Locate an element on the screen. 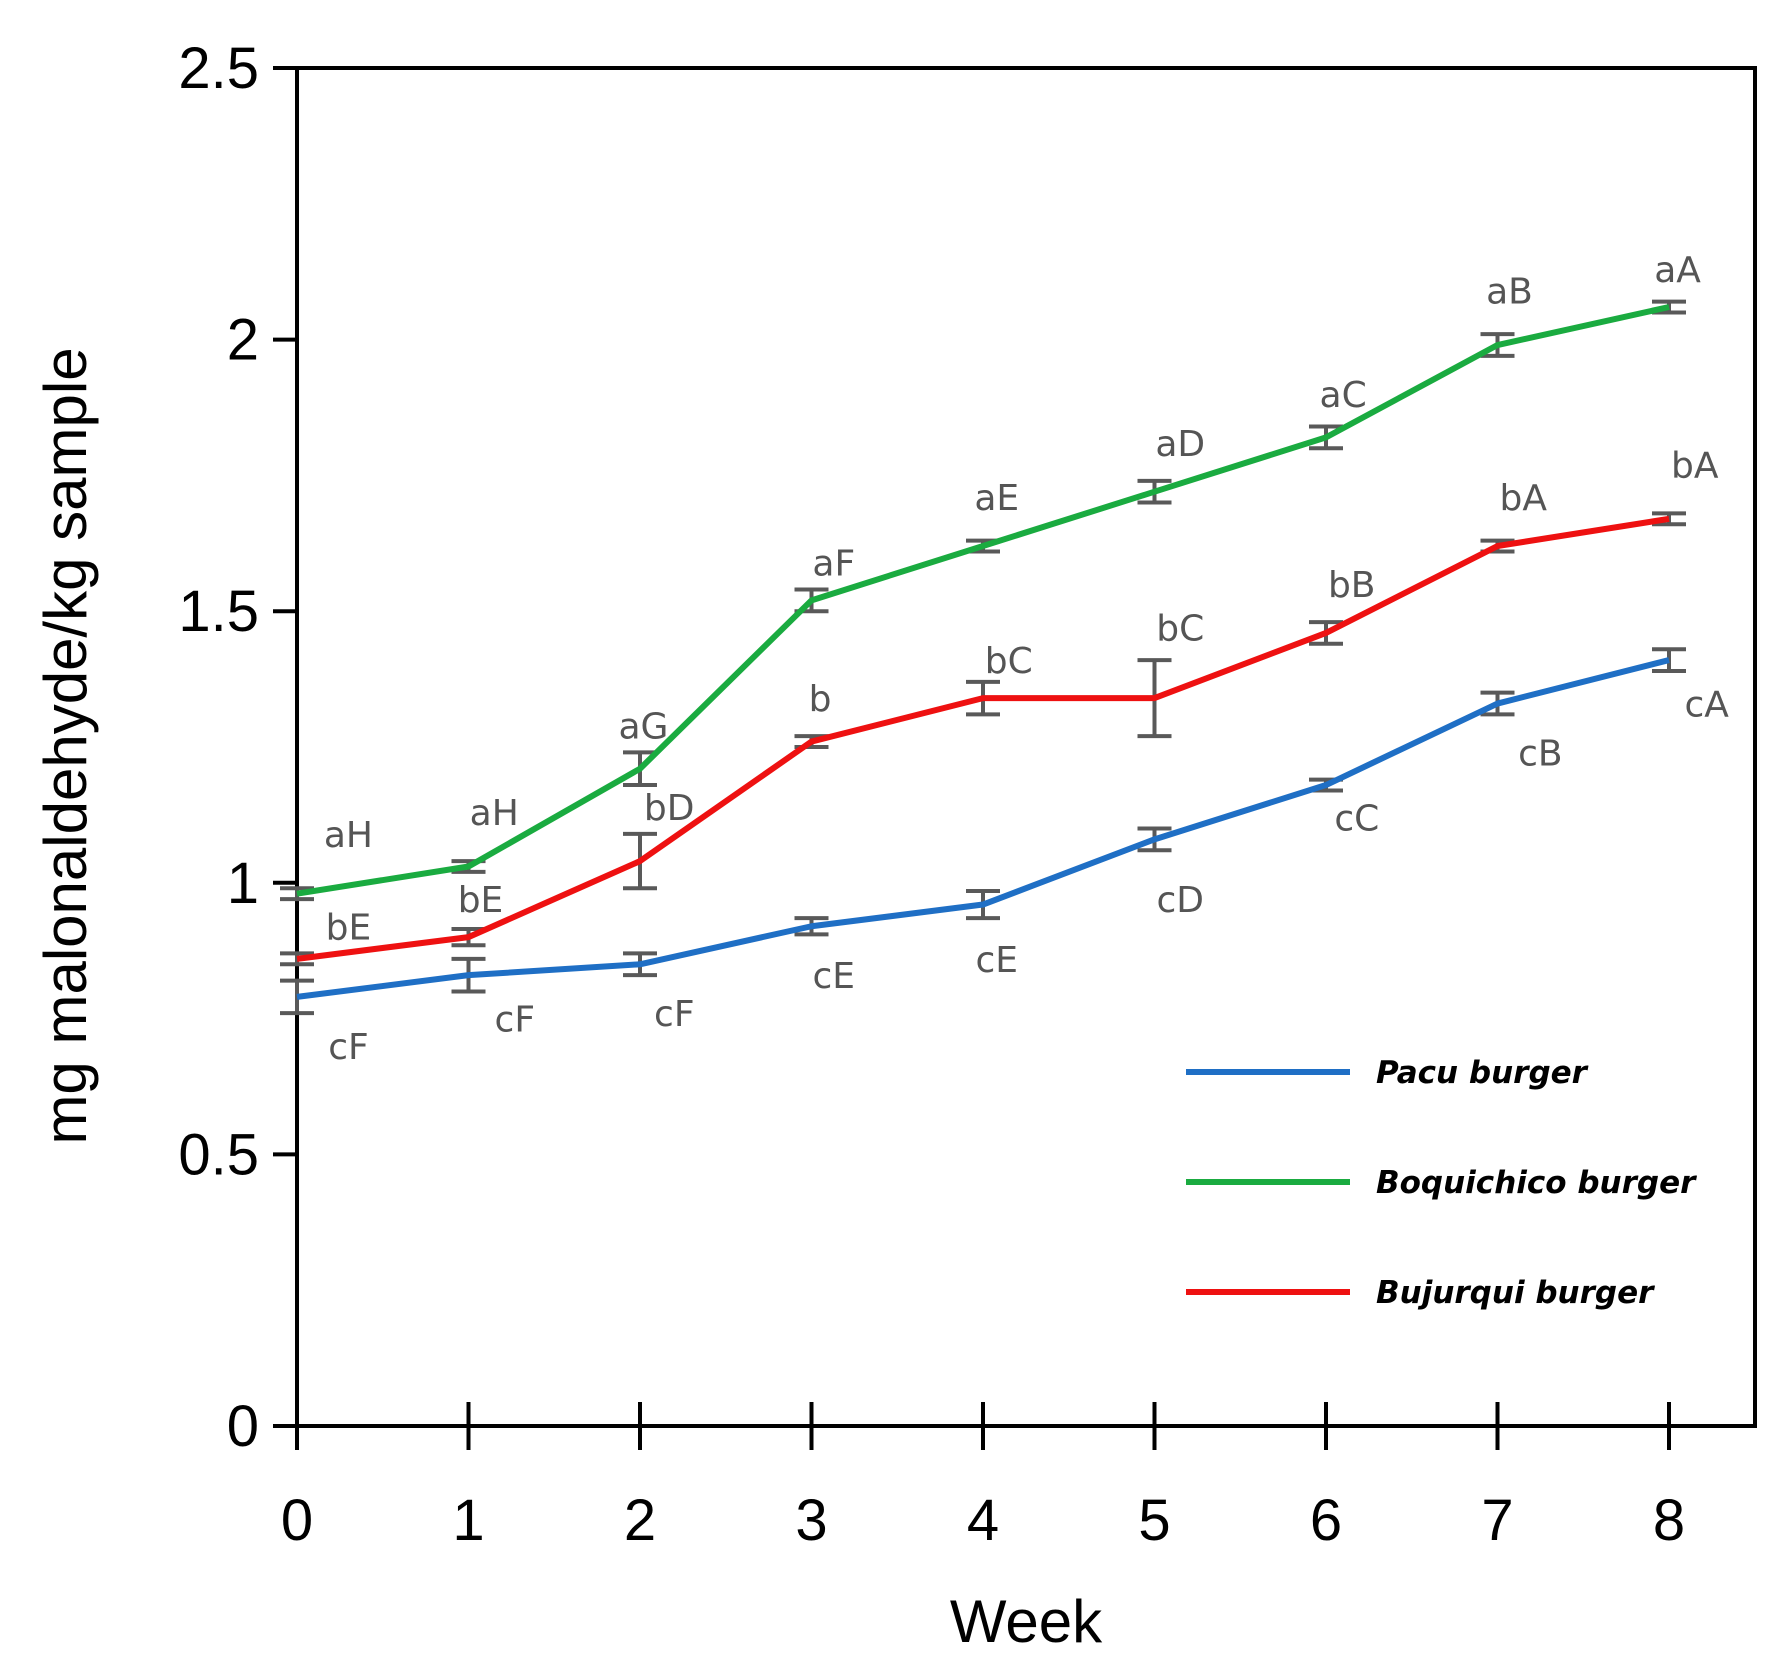  significance-label: aC is located at coordinates (1343, 395).